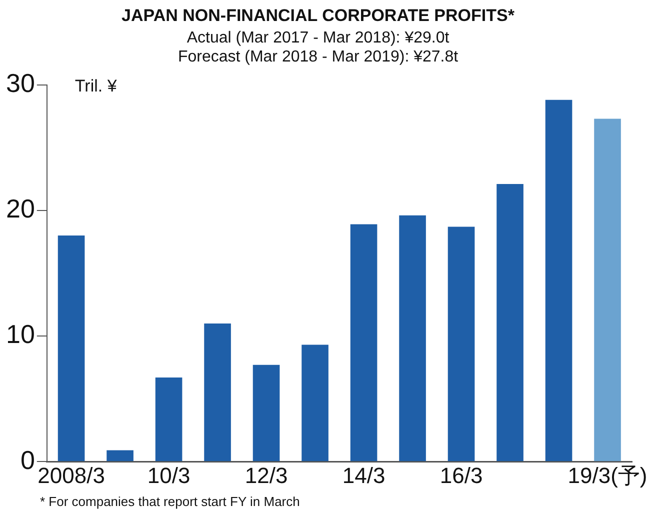 This screenshot has height=518, width=650. What do you see at coordinates (318, 37) in the screenshot?
I see `text: Actual (Mar 2017 - Mar 2018): ¥29.0t` at bounding box center [318, 37].